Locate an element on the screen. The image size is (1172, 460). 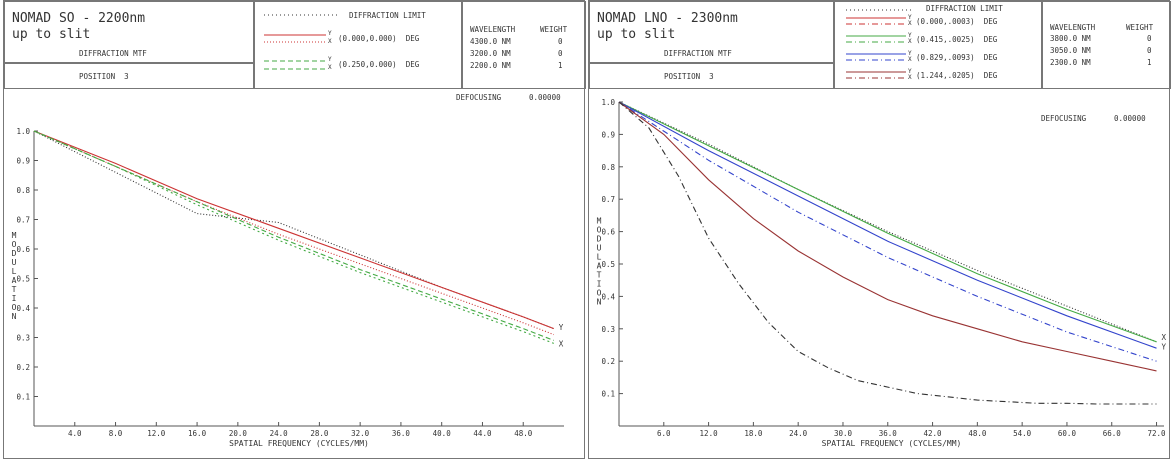
x-tick-label: 6.0 is located at coordinates (664, 433).